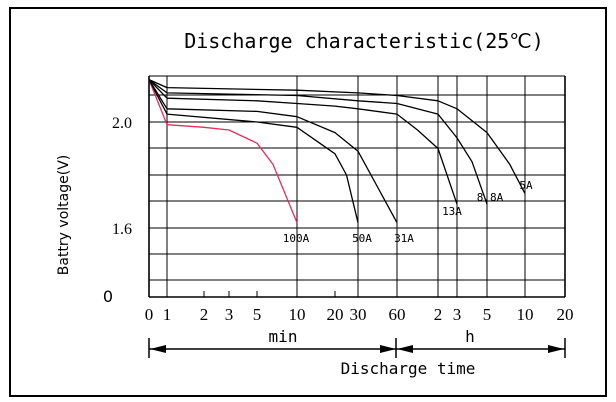 This screenshot has width=616, height=402. What do you see at coordinates (397, 314) in the screenshot?
I see `x-tick-label: 60` at bounding box center [397, 314].